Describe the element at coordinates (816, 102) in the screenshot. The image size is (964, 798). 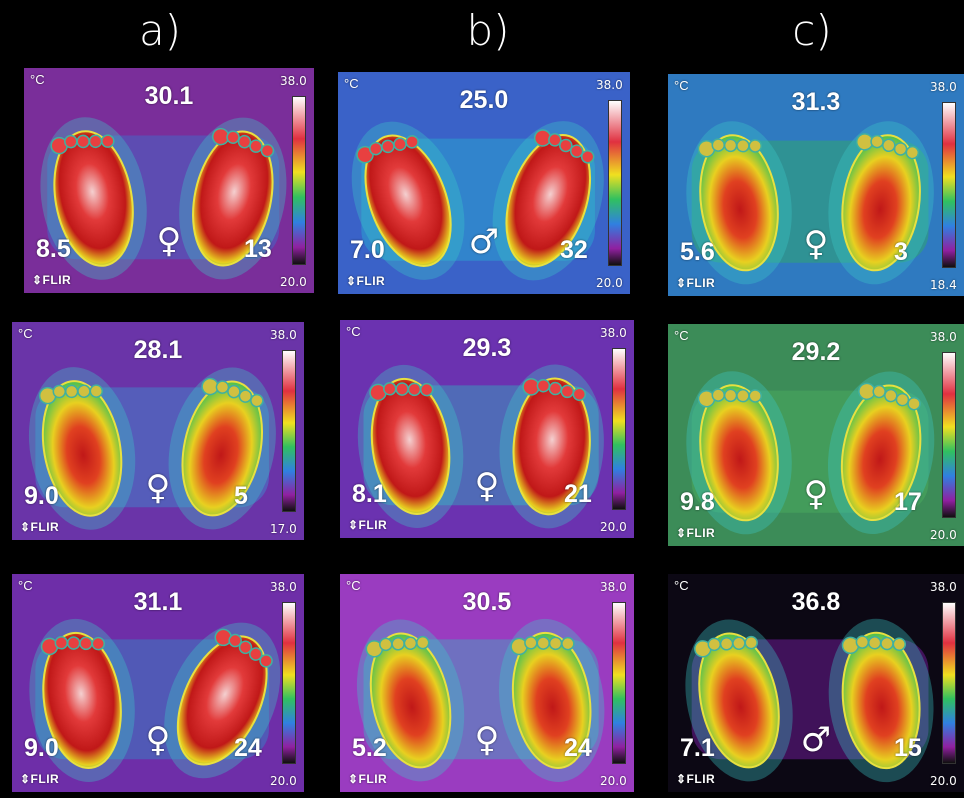
I see `spot-temperature: 31.3` at that location.